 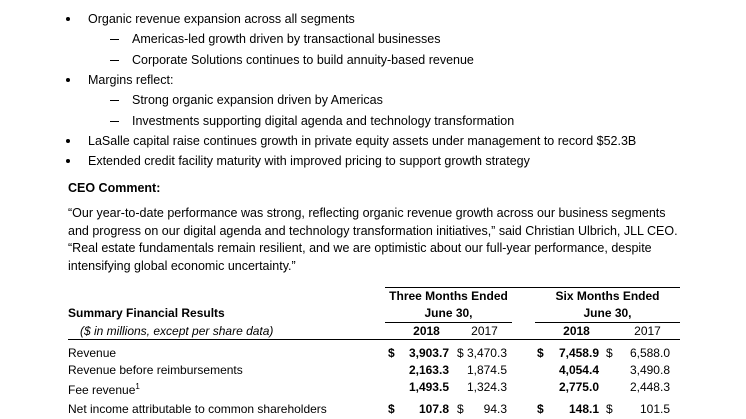 What do you see at coordinates (428, 353) in the screenshot?
I see `cell-value: 3,903.7` at bounding box center [428, 353].